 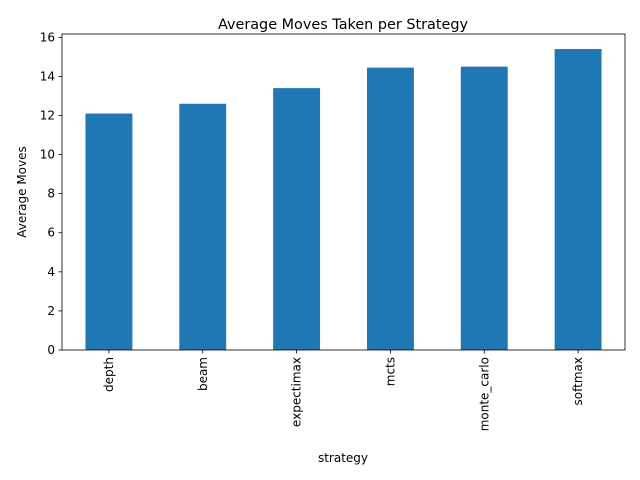 What do you see at coordinates (47, 115) in the screenshot?
I see `y-tick-label: 12` at bounding box center [47, 115].